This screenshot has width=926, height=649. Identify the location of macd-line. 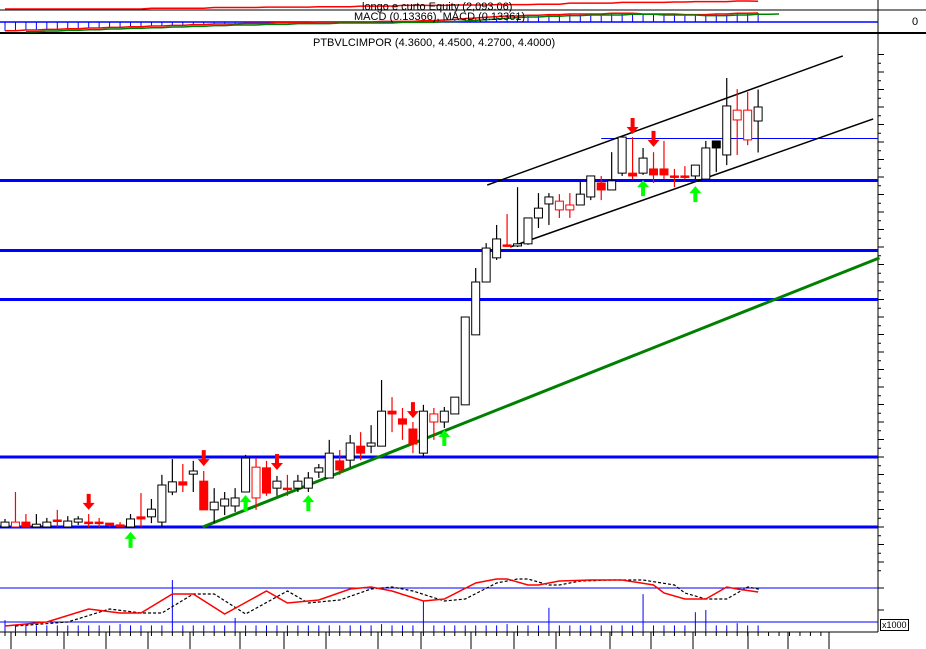
(382, 22).